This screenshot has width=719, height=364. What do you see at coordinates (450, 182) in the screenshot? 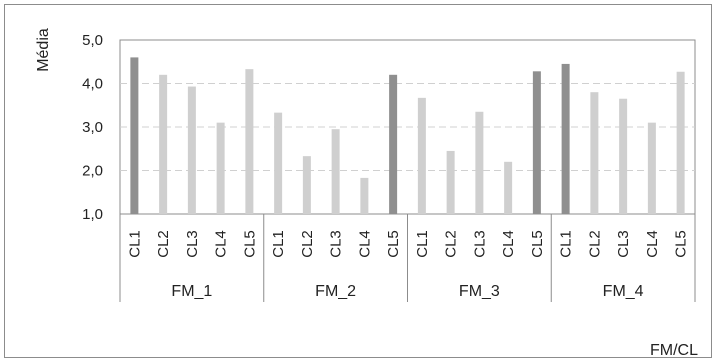
I see `bar-fm_3-cl2` at bounding box center [450, 182].